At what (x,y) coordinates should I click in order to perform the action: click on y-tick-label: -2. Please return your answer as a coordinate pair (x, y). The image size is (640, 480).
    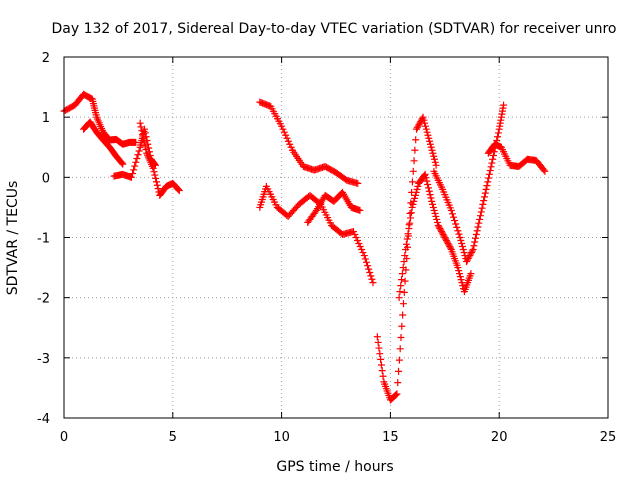
    Looking at the image, I should click on (43, 299).